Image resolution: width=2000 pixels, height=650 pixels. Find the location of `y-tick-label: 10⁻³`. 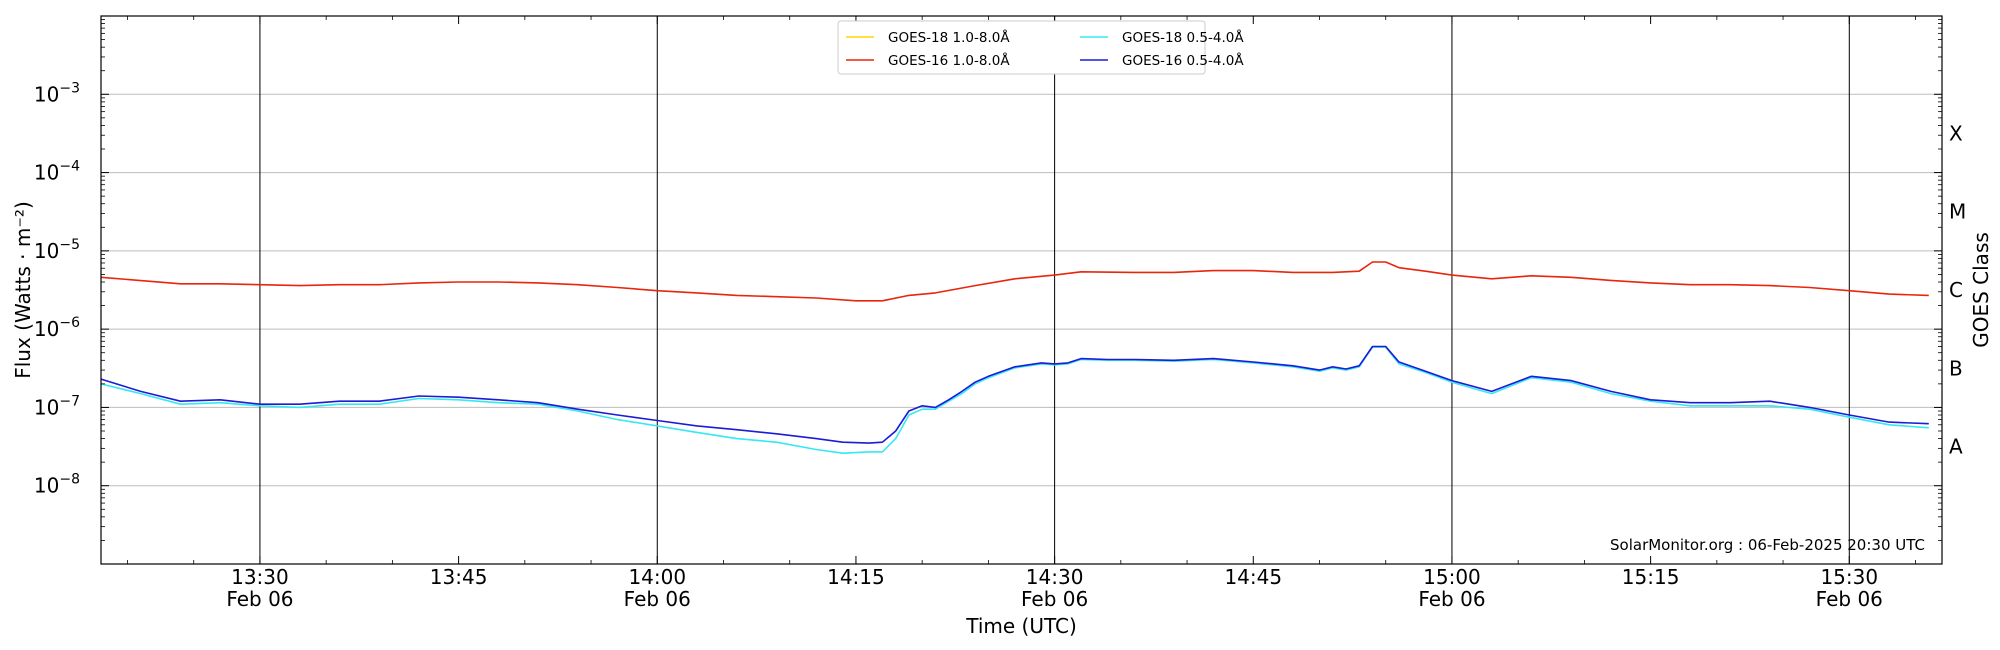

y-tick-label: 10⁻³ is located at coordinates (57, 93).